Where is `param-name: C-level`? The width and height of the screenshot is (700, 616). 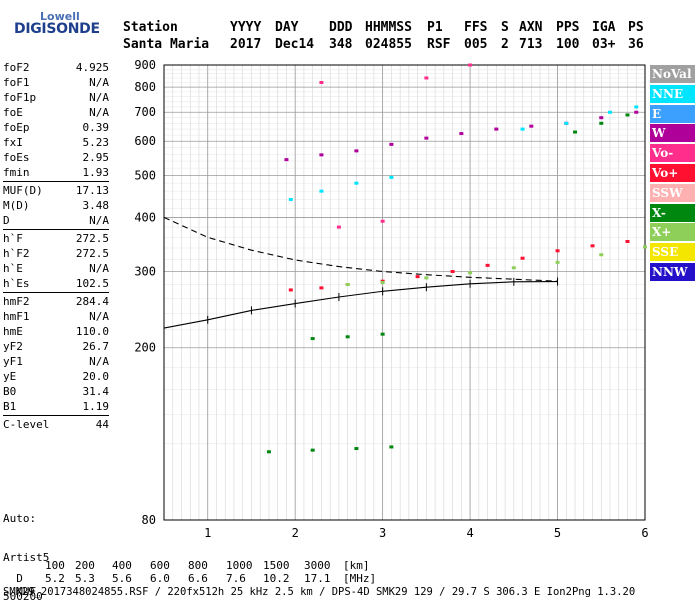 param-name: C-level is located at coordinates (26, 424).